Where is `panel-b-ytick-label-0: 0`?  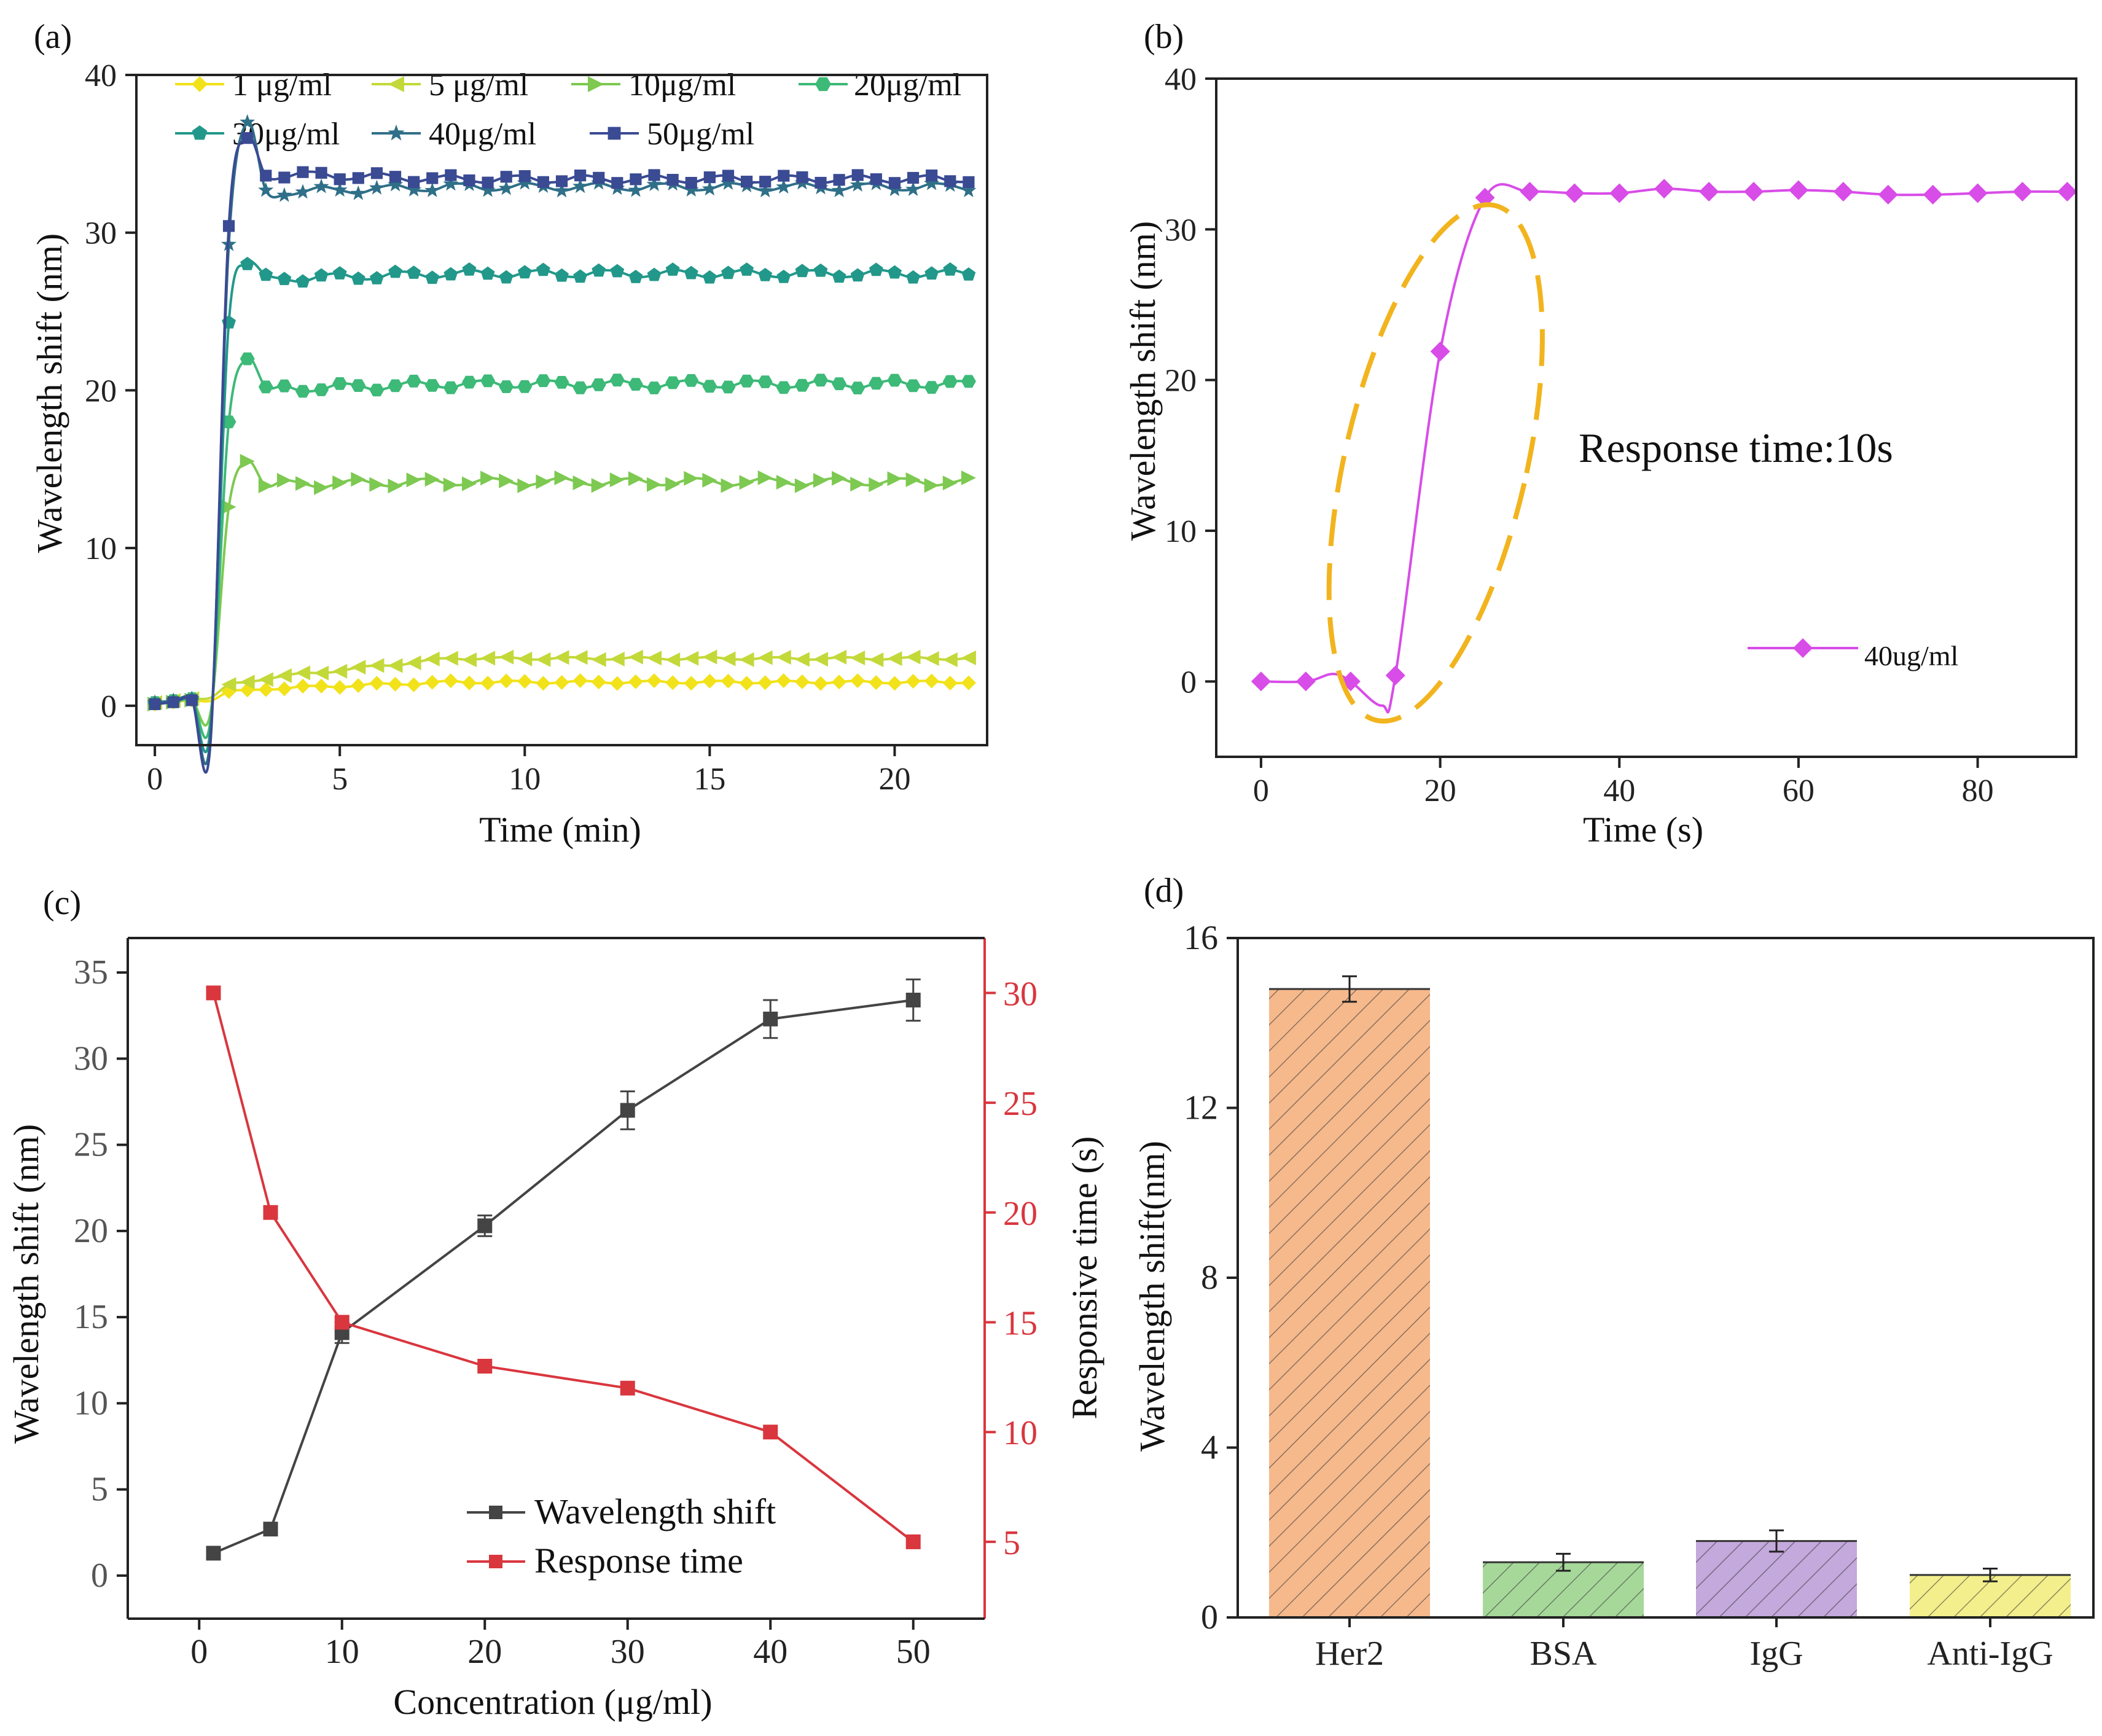 panel-b-ytick-label-0: 0 is located at coordinates (1189, 682).